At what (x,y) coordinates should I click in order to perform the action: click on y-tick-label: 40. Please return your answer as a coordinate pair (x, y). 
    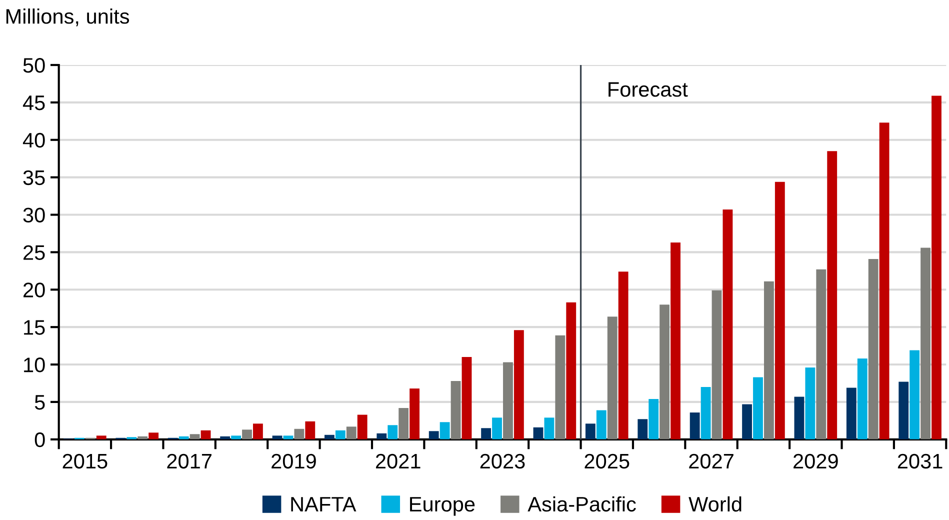
    Looking at the image, I should click on (33, 140).